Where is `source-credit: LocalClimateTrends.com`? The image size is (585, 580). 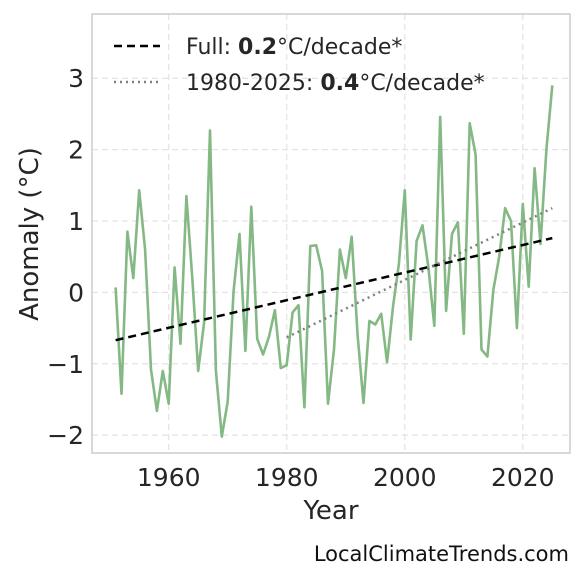 source-credit: LocalClimateTrends.com is located at coordinates (441, 554).